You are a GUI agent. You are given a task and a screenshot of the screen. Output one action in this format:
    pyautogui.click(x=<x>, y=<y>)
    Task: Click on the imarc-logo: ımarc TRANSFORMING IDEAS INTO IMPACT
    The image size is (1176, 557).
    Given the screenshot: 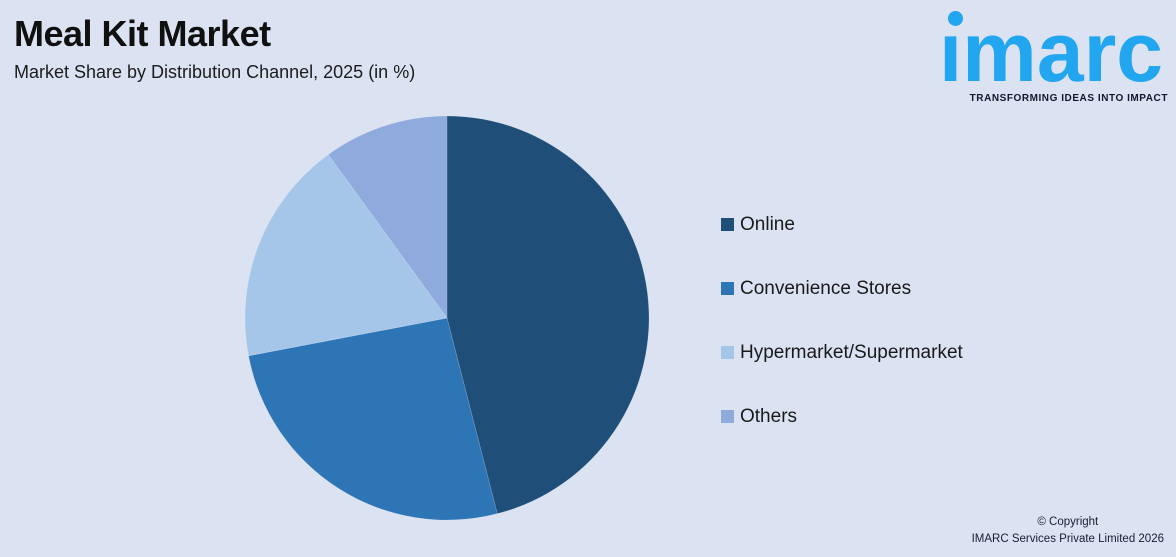 What is the action you would take?
    pyautogui.click(x=1056, y=55)
    